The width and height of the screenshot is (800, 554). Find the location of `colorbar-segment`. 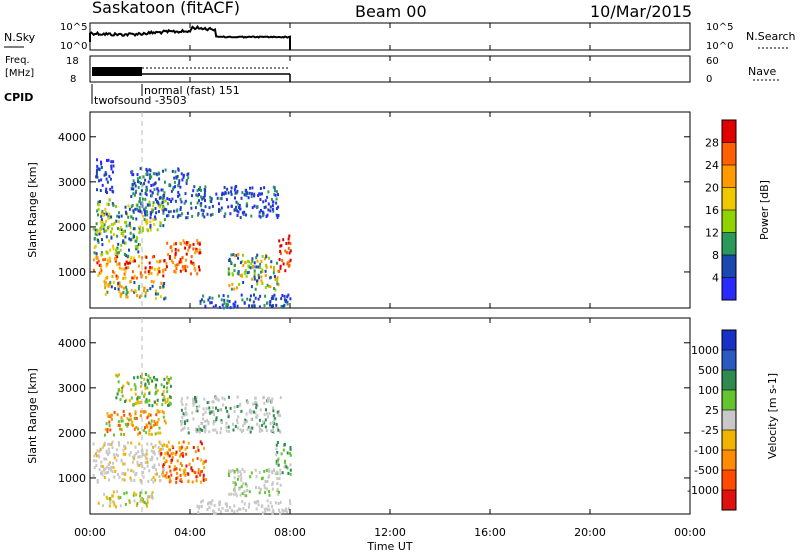

colorbar-segment is located at coordinates (729, 198).